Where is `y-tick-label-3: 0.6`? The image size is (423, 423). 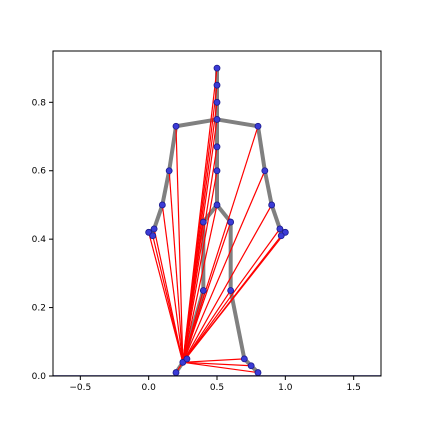
y-tick-label-3: 0.6 is located at coordinates (39, 172).